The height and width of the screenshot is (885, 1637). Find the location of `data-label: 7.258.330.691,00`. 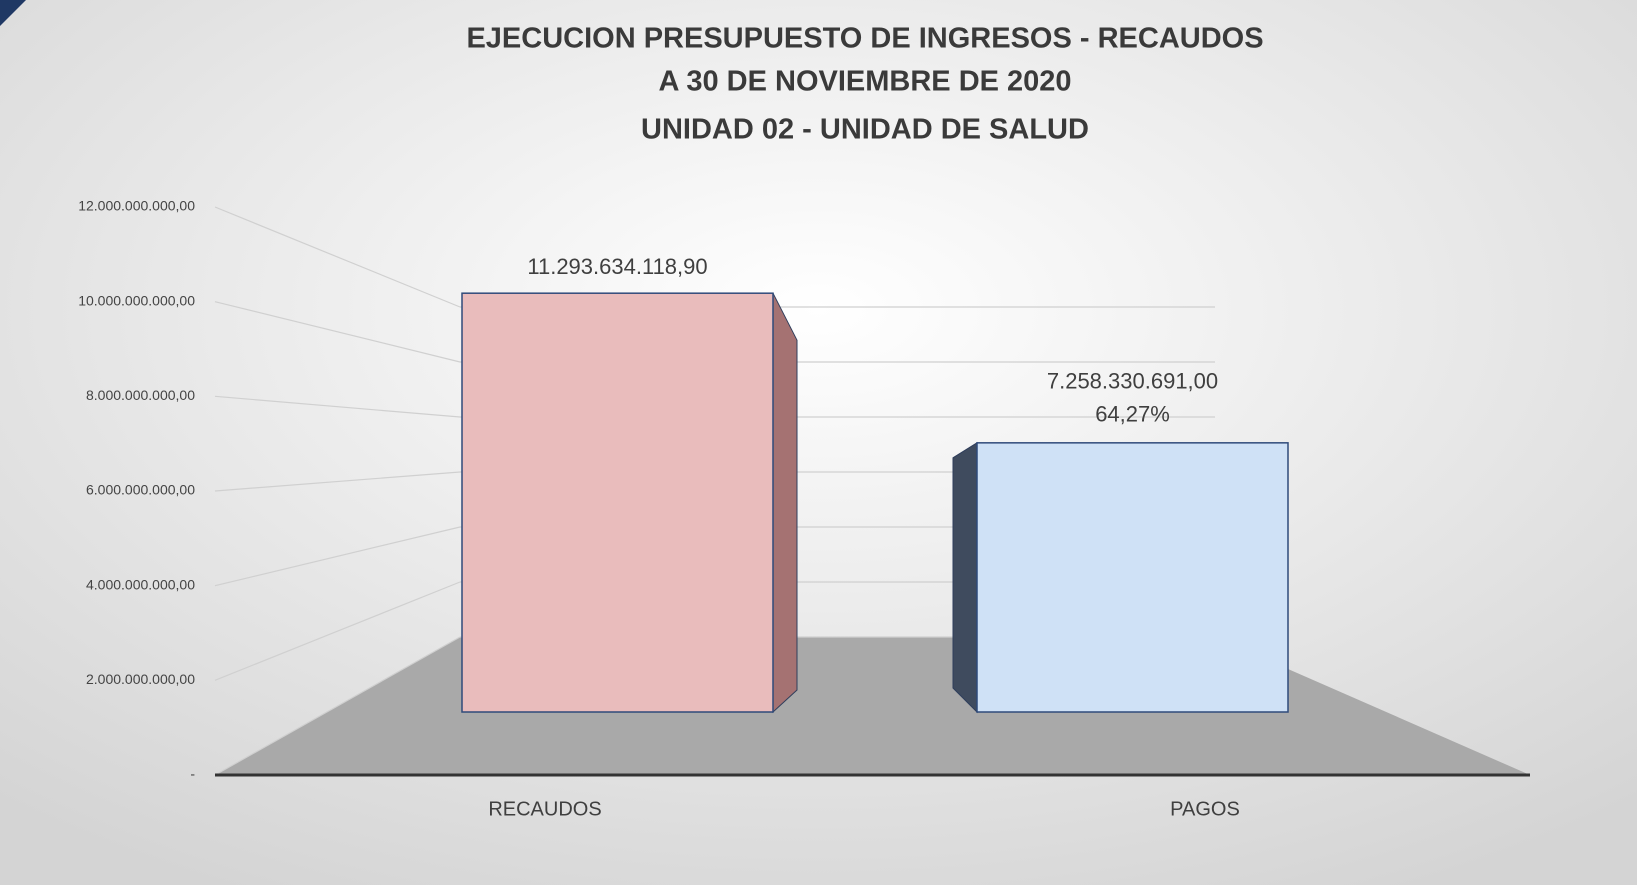

data-label: 7.258.330.691,00 is located at coordinates (1132, 381).